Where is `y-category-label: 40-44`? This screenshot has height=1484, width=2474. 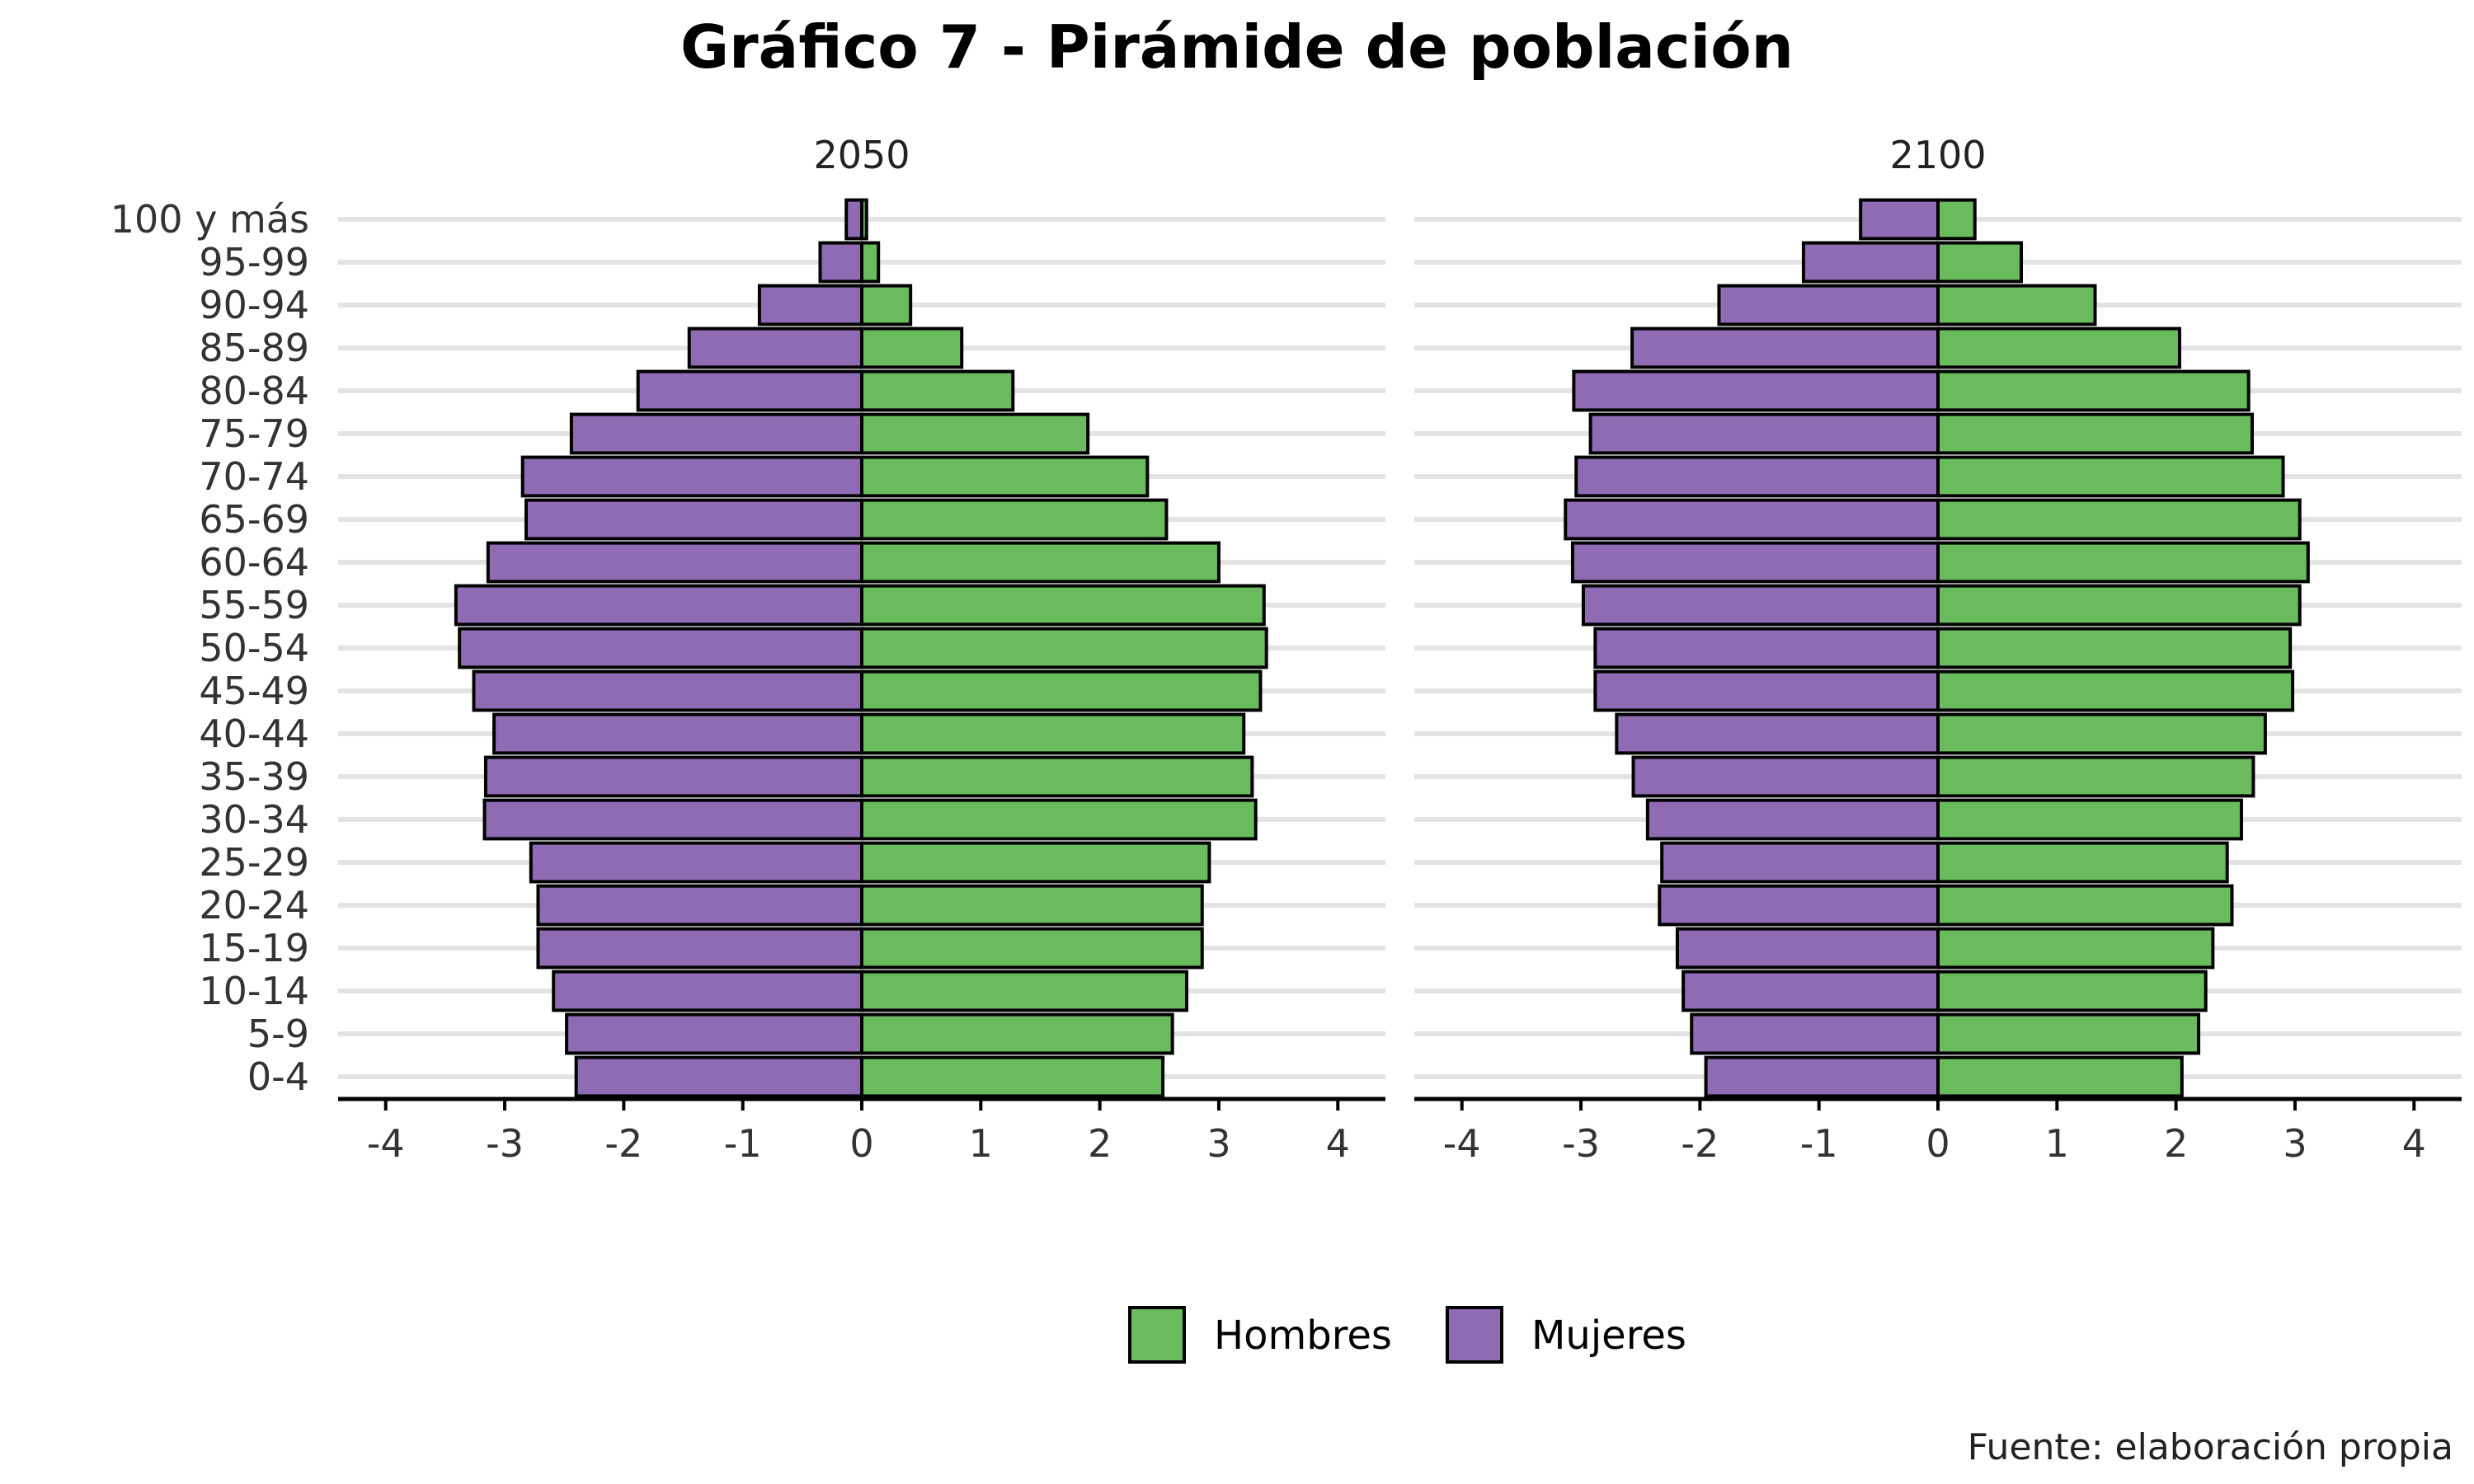 y-category-label: 40-44 is located at coordinates (254, 733).